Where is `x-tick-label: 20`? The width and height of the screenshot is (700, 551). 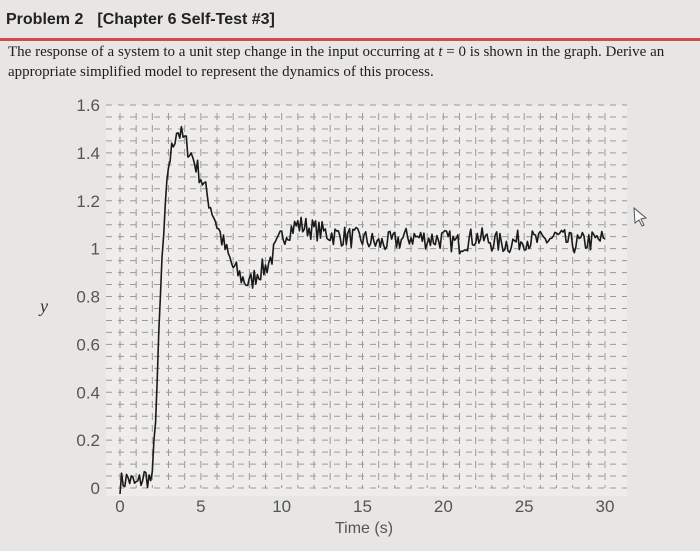 x-tick-label: 20 is located at coordinates (443, 506).